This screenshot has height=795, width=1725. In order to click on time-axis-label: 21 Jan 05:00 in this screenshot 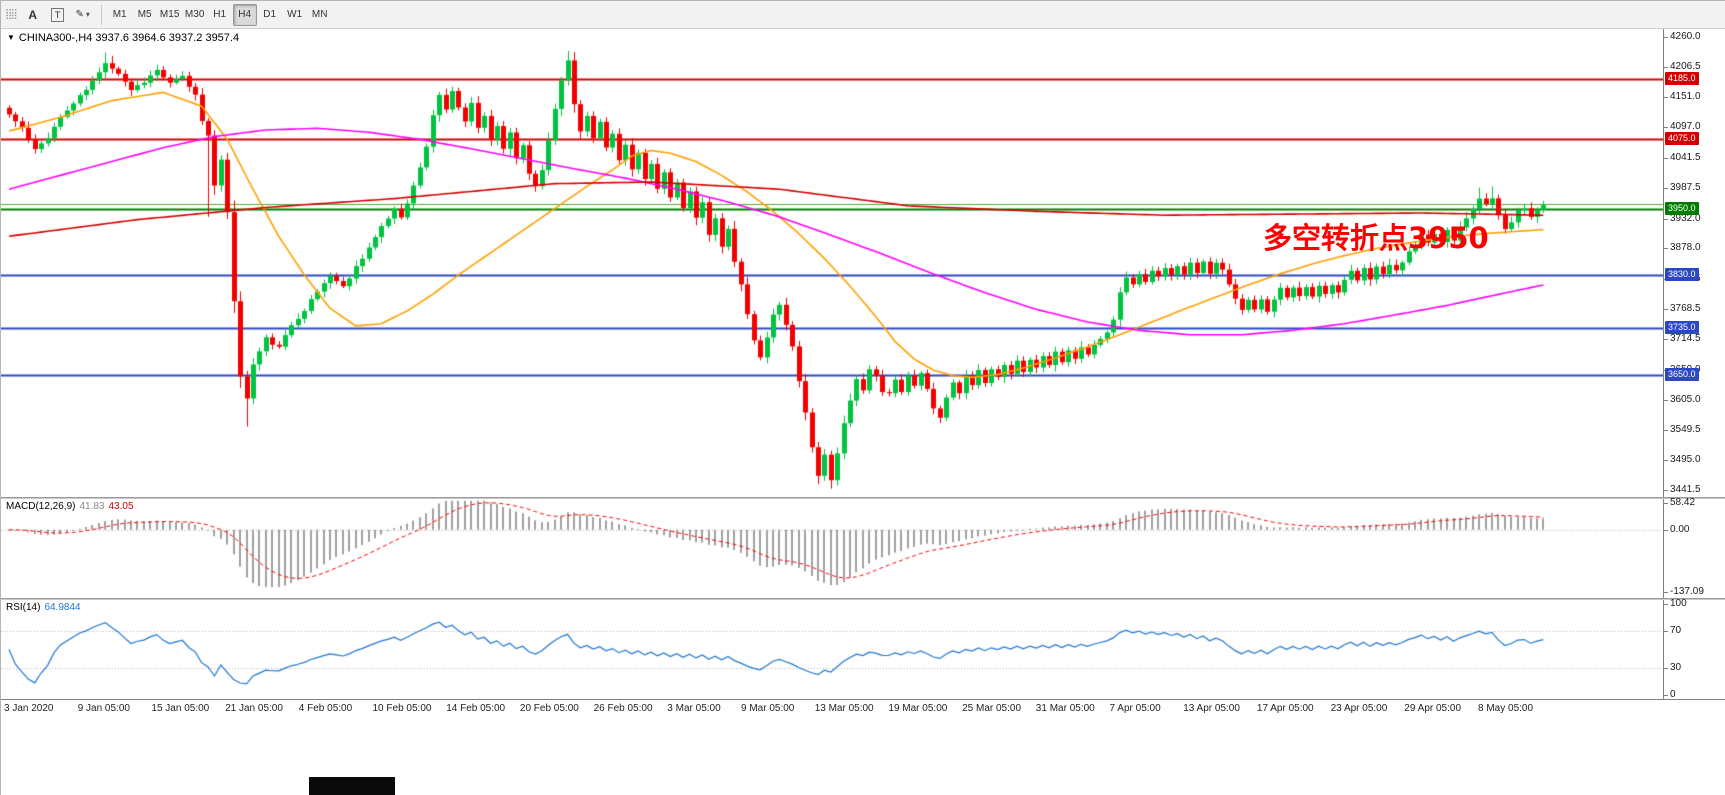, I will do `click(254, 708)`.